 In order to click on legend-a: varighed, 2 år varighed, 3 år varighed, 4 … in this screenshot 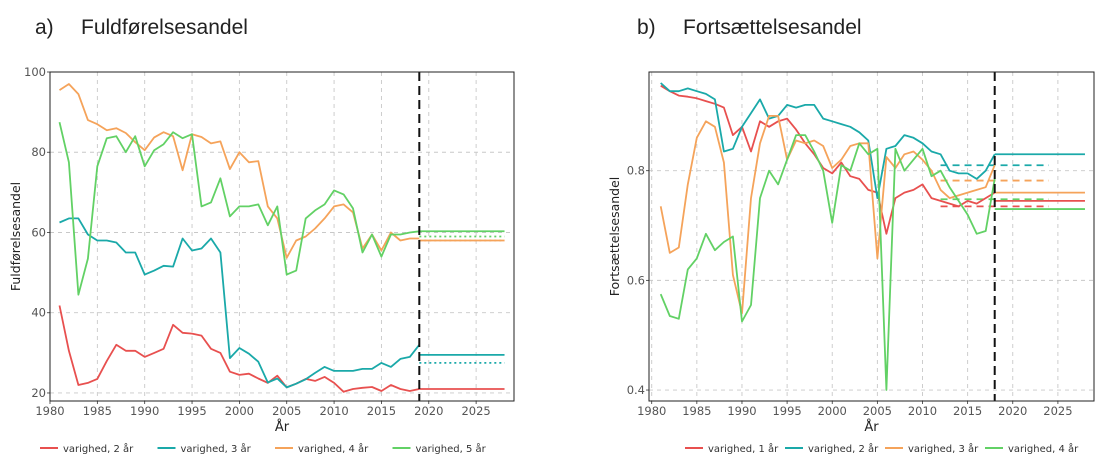, I will do `click(263, 448)`.